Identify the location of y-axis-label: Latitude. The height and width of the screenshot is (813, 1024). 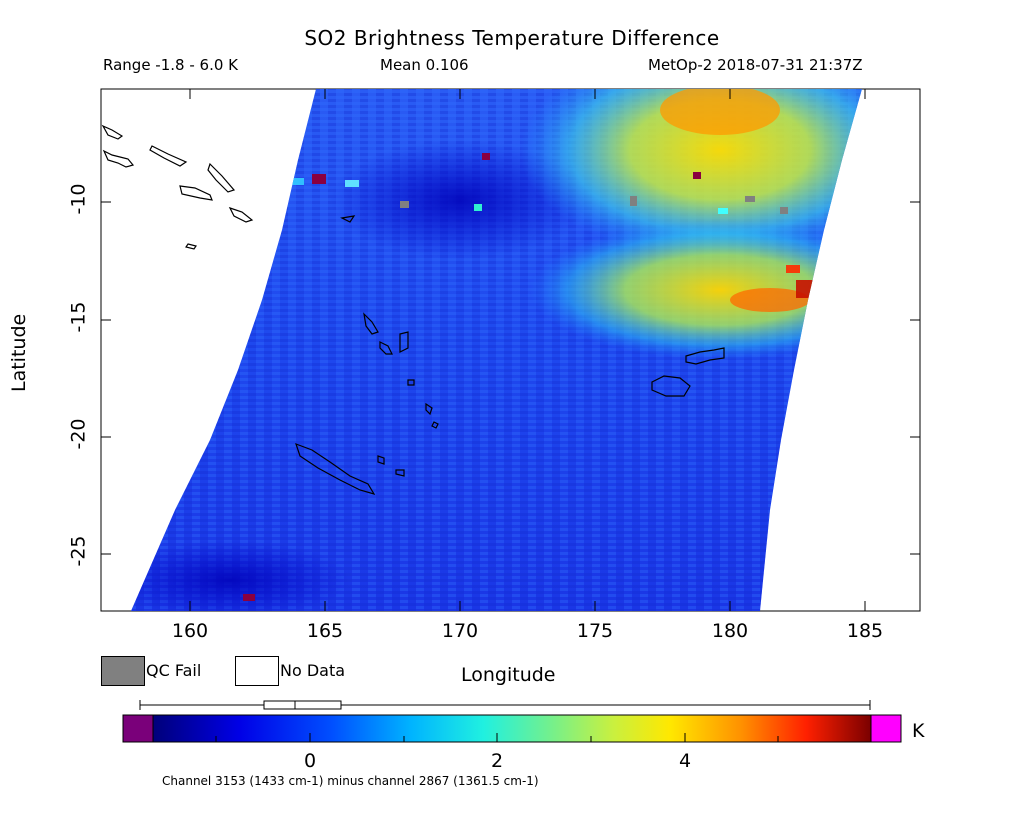
(19, 352).